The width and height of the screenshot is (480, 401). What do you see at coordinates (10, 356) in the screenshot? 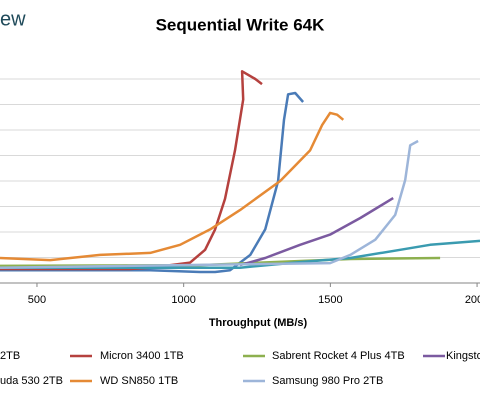
I see `legend-label: 2TB` at bounding box center [10, 356].